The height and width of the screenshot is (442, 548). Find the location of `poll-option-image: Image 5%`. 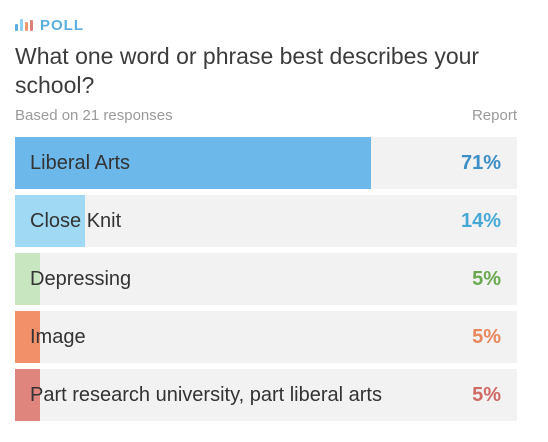

poll-option-image: Image 5% is located at coordinates (266, 337).